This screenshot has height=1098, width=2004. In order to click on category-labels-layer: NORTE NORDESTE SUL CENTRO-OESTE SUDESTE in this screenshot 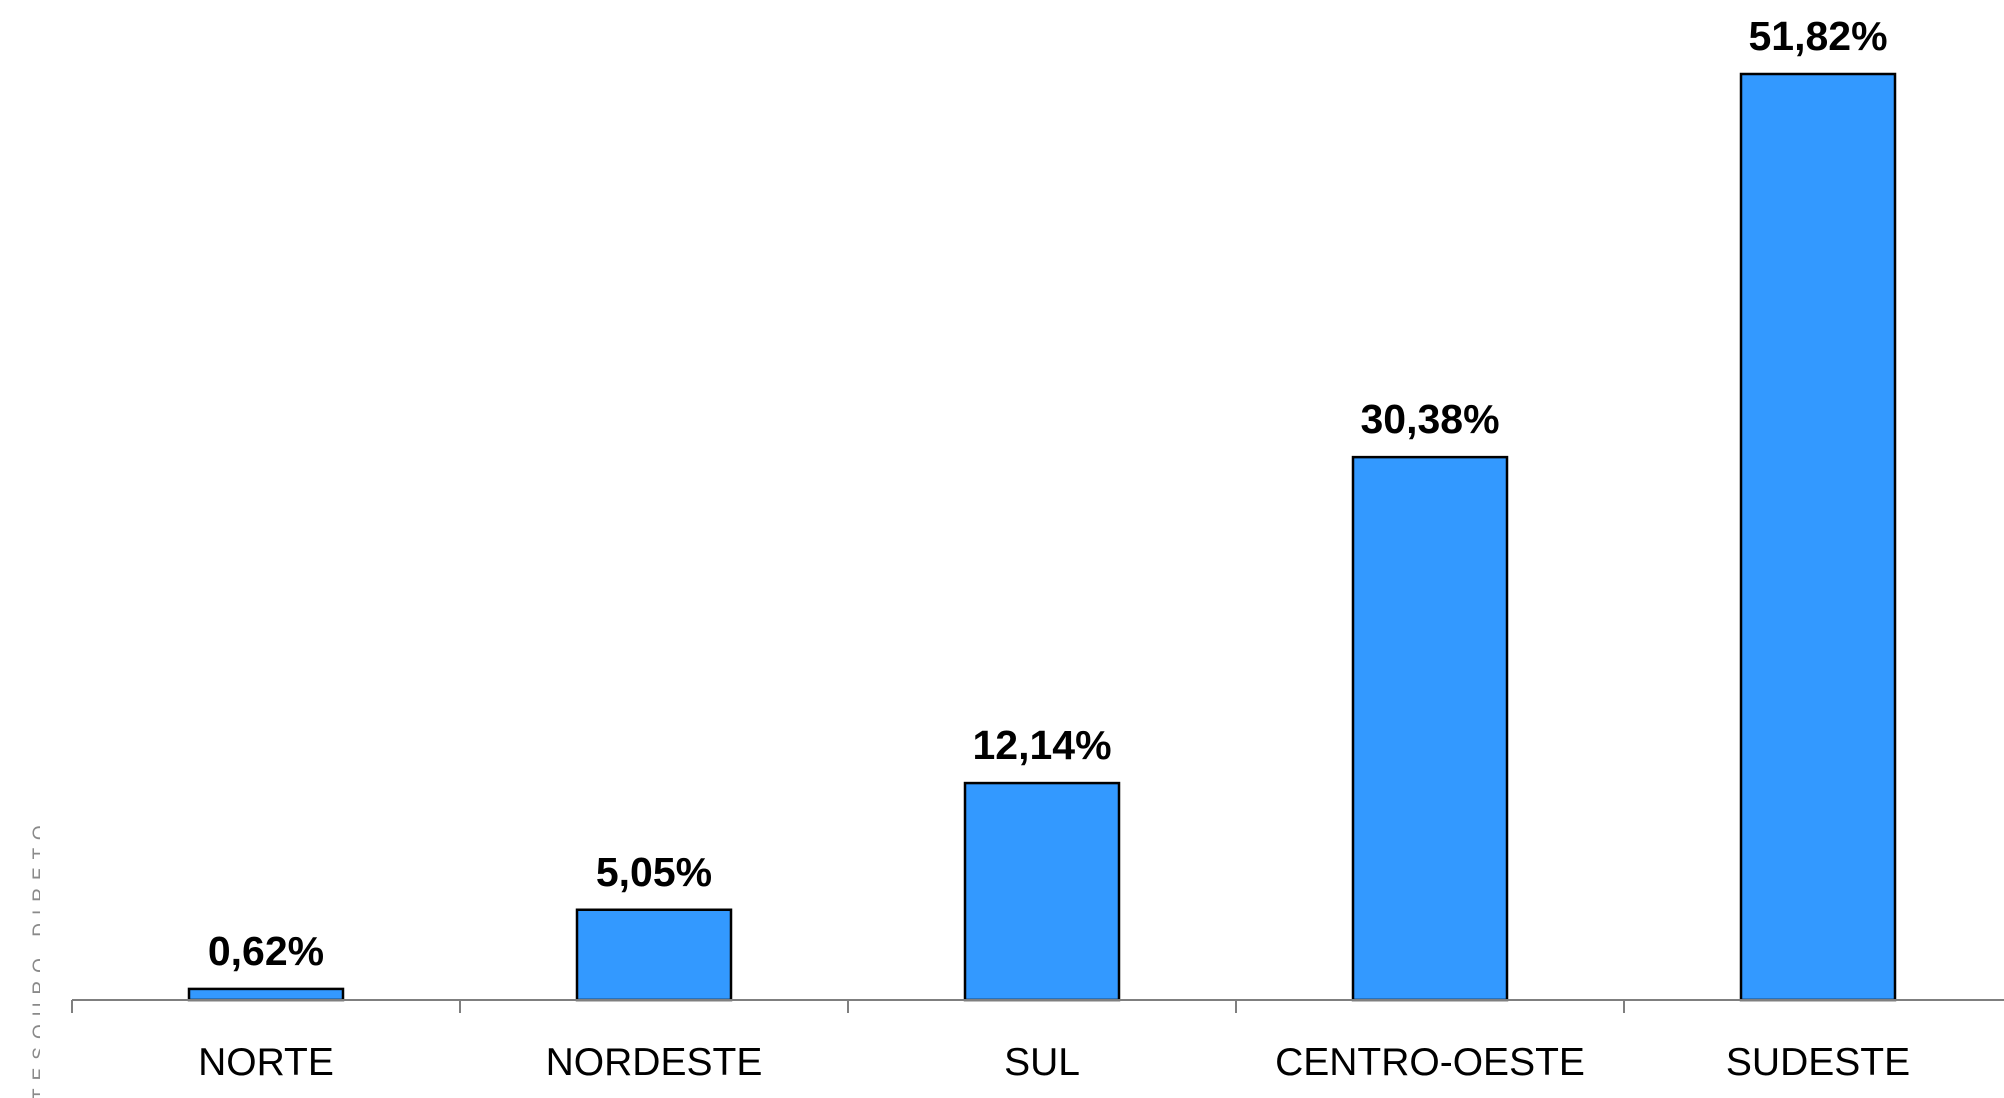, I will do `click(1054, 1062)`.